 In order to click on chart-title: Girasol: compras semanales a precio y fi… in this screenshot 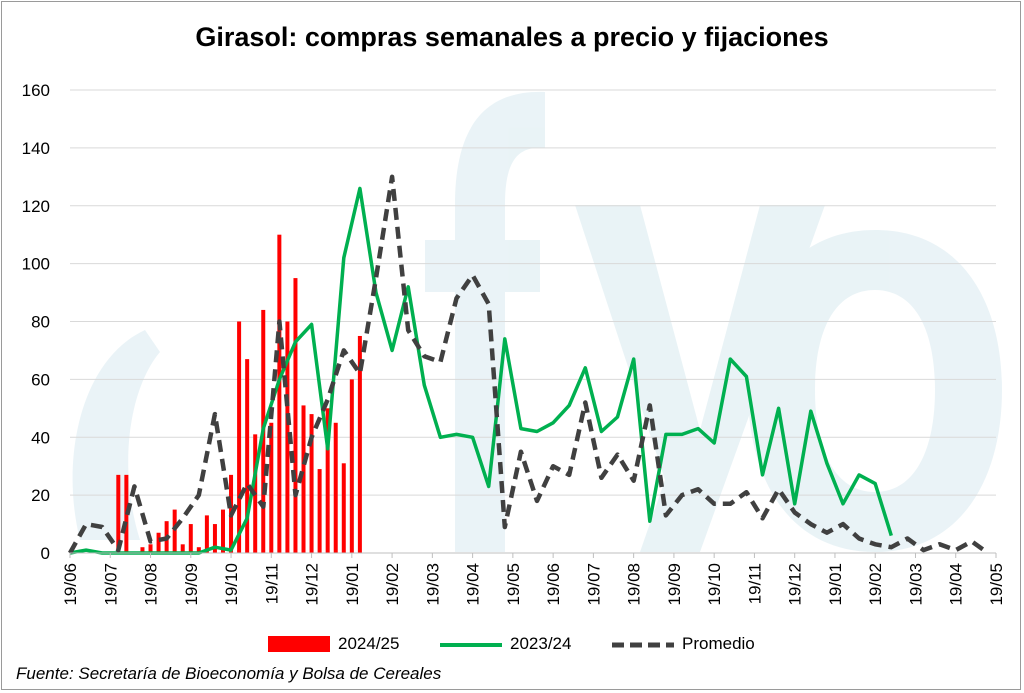, I will do `click(512, 37)`.